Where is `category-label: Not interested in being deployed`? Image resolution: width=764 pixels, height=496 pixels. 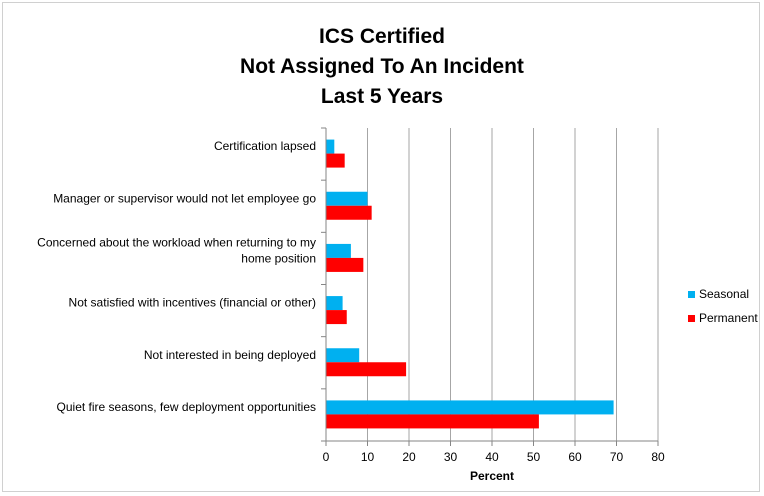
category-label: Not interested in being deployed is located at coordinates (230, 355).